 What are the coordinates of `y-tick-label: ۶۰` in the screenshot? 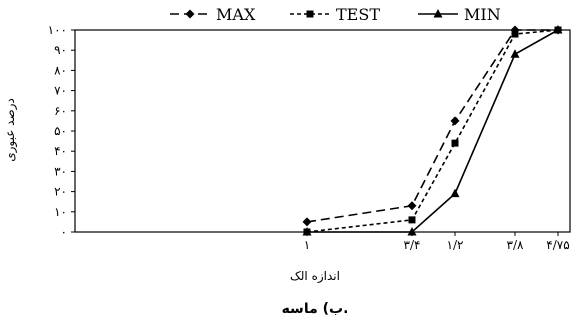 It's located at (60, 111).